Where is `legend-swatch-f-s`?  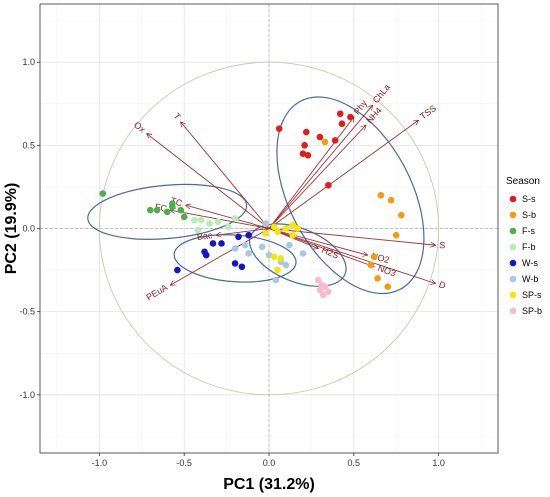
legend-swatch-f-s is located at coordinates (513, 231).